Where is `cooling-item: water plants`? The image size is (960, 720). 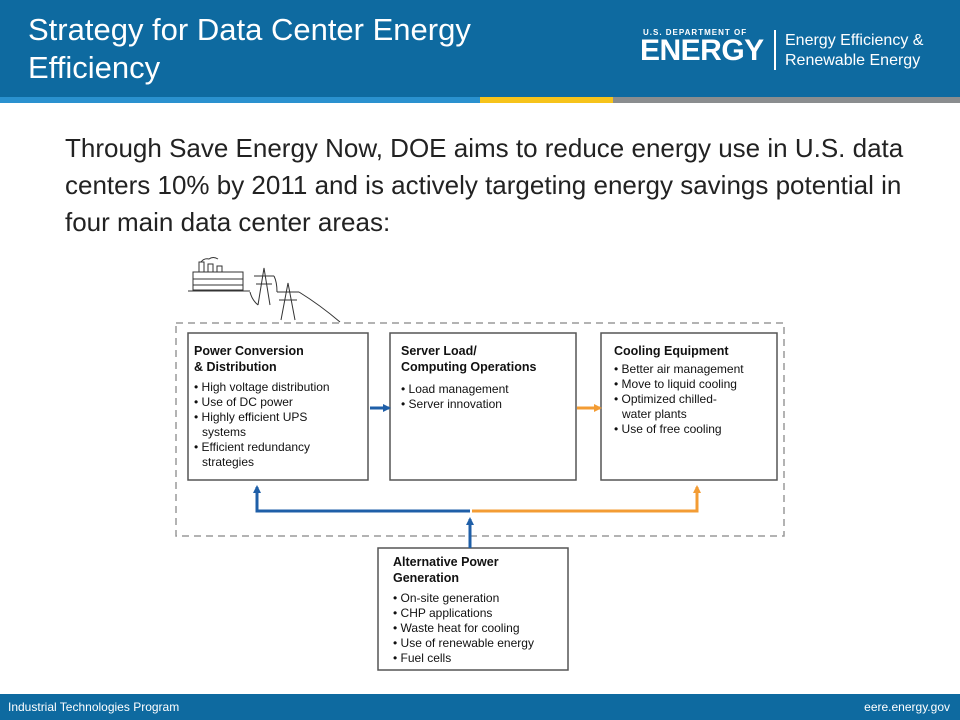 cooling-item: water plants is located at coordinates (654, 414).